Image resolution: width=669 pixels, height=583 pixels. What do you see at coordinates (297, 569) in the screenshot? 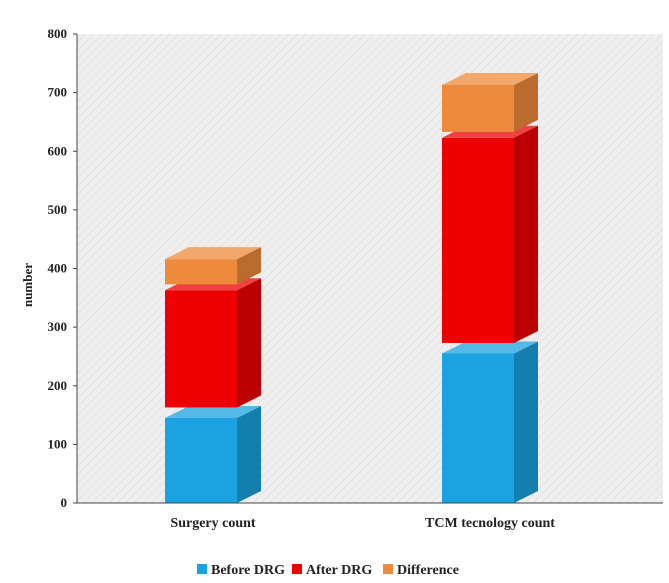
I see `legend-swatch-after` at bounding box center [297, 569].